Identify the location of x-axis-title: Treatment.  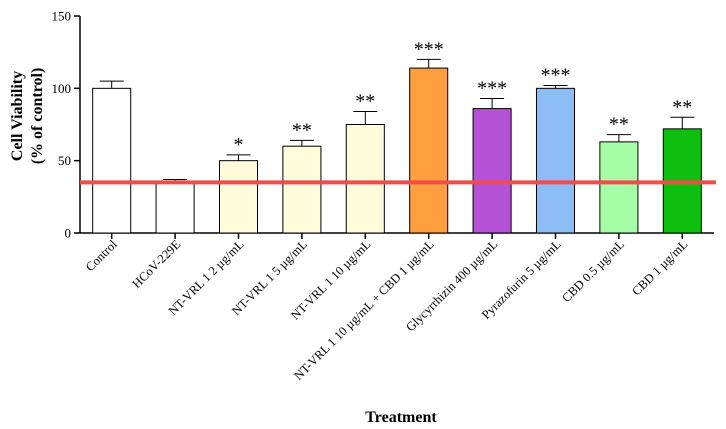
(401, 417).